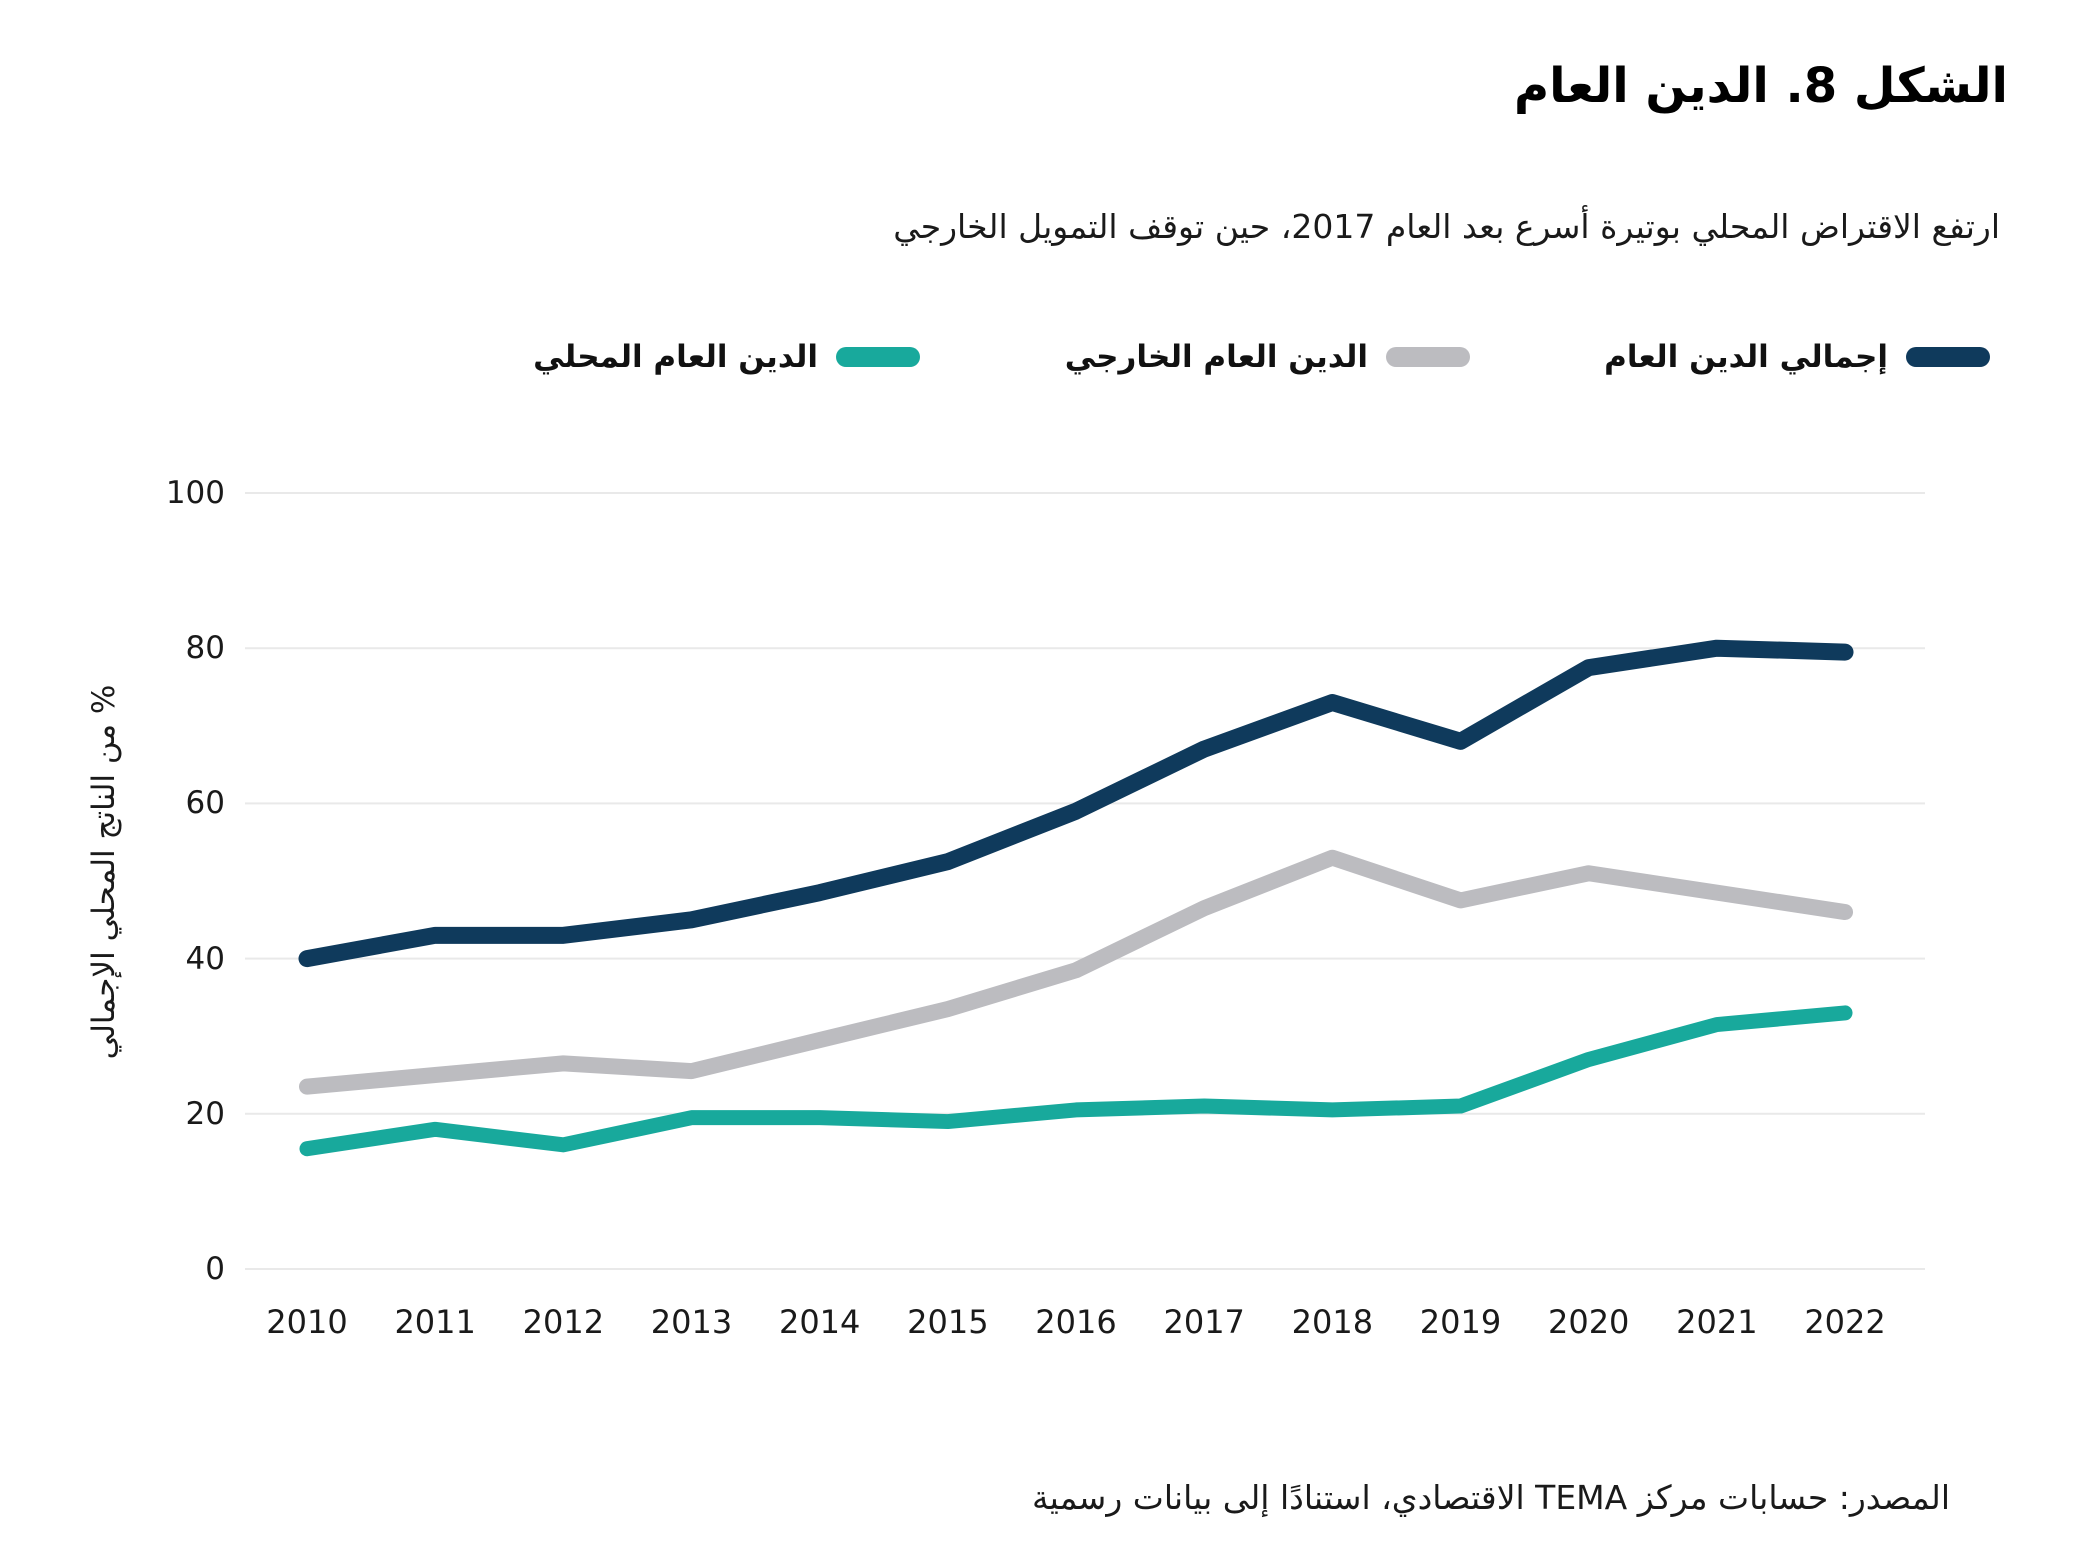  I want to click on legend-item: الدين العام المحلي, so click(726, 357).